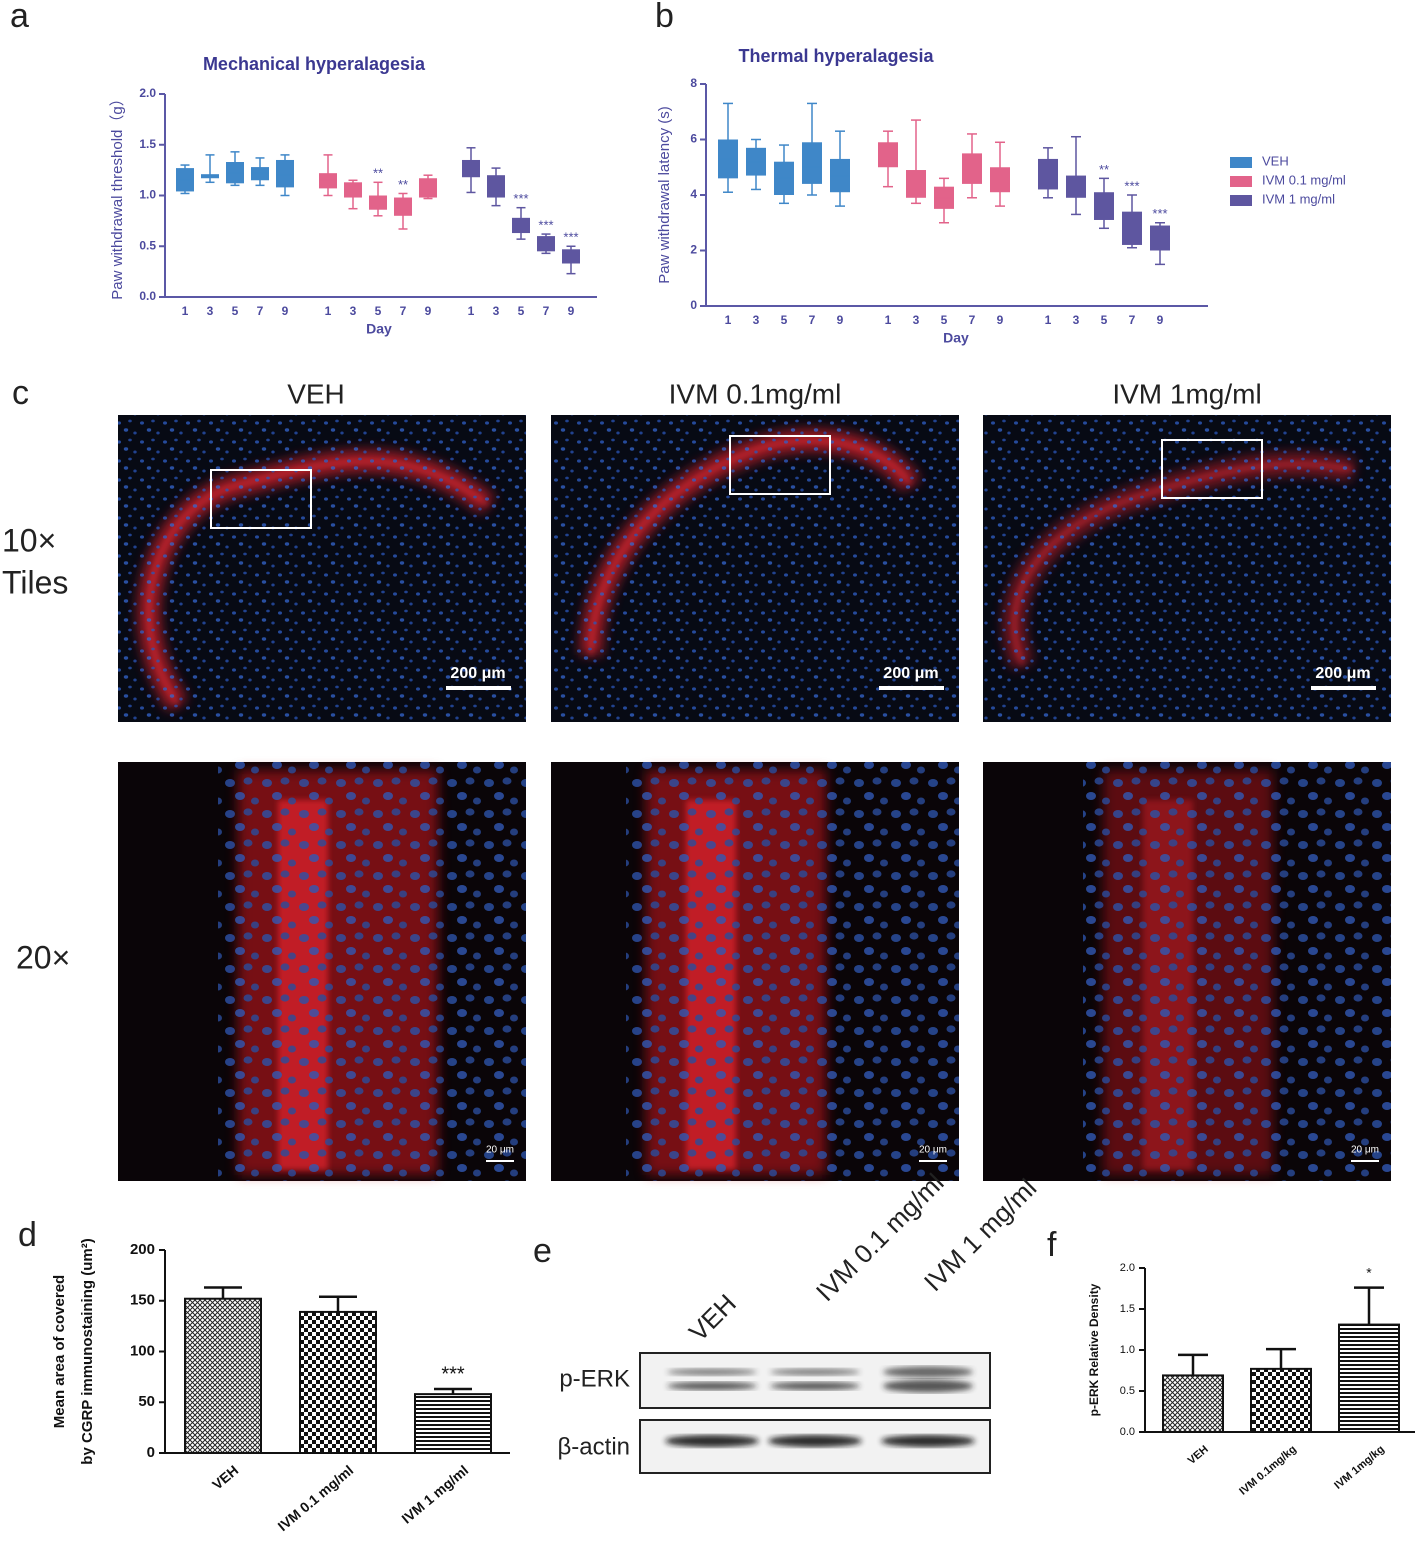 The image size is (1418, 1547). I want to click on row-label: β-actin, so click(594, 1446).